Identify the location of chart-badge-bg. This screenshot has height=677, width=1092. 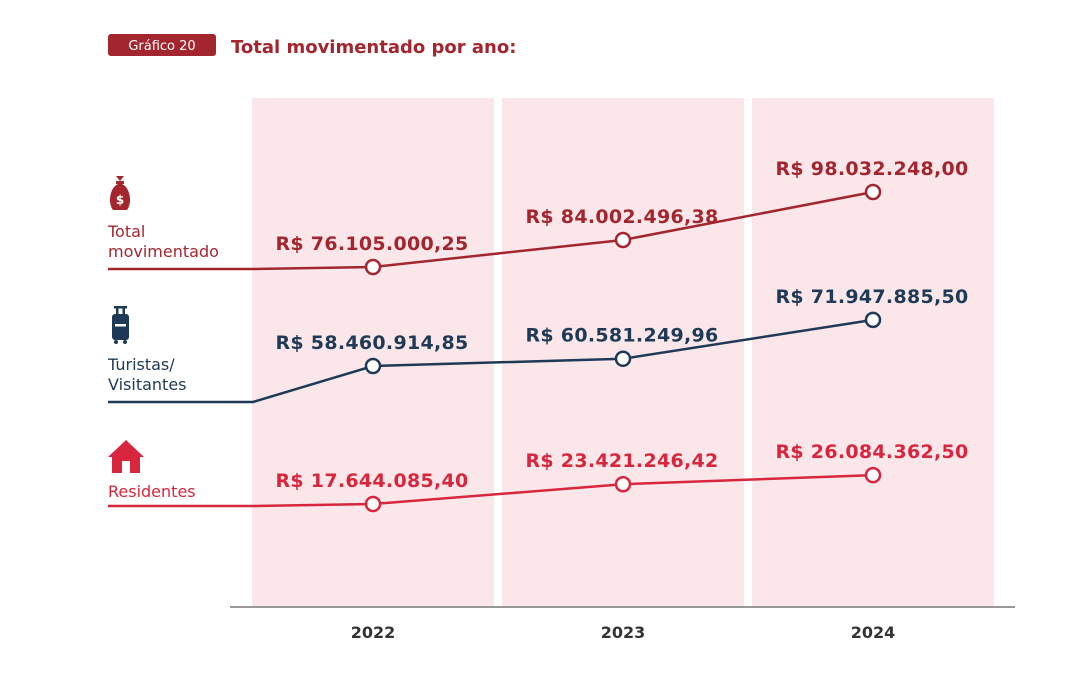
(162, 45).